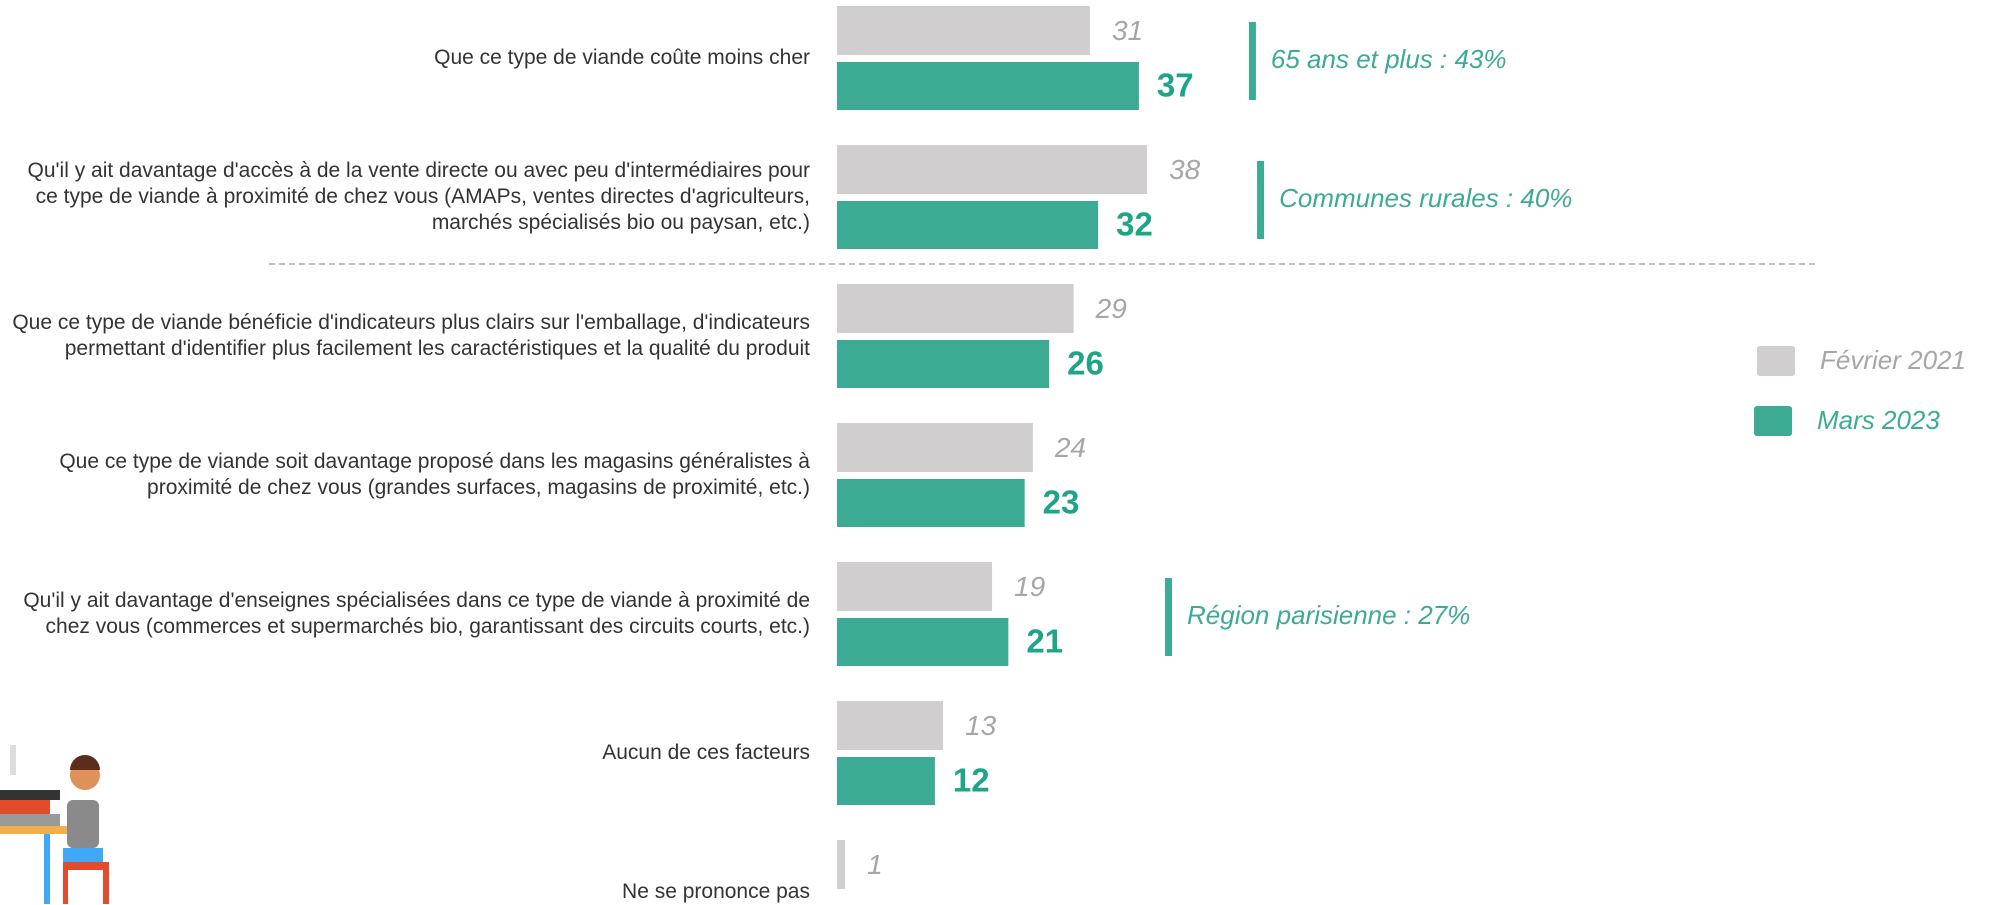  I want to click on category-label: Aucun de ces facteurs, so click(706, 752).